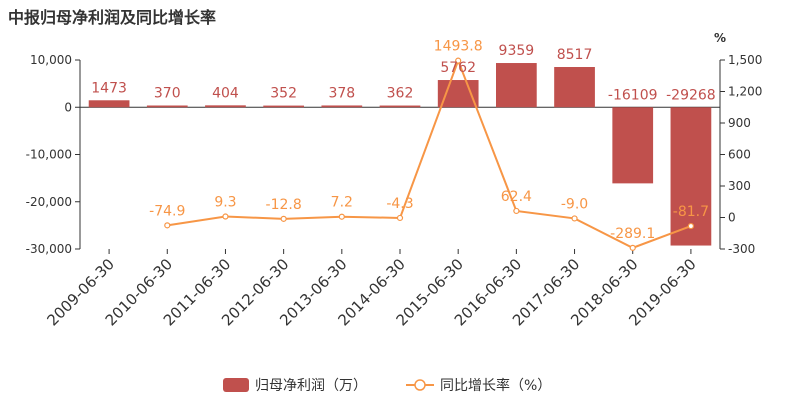 This screenshot has height=404, width=800. I want to click on y-right-tick-label: 1,200, so click(745, 92).